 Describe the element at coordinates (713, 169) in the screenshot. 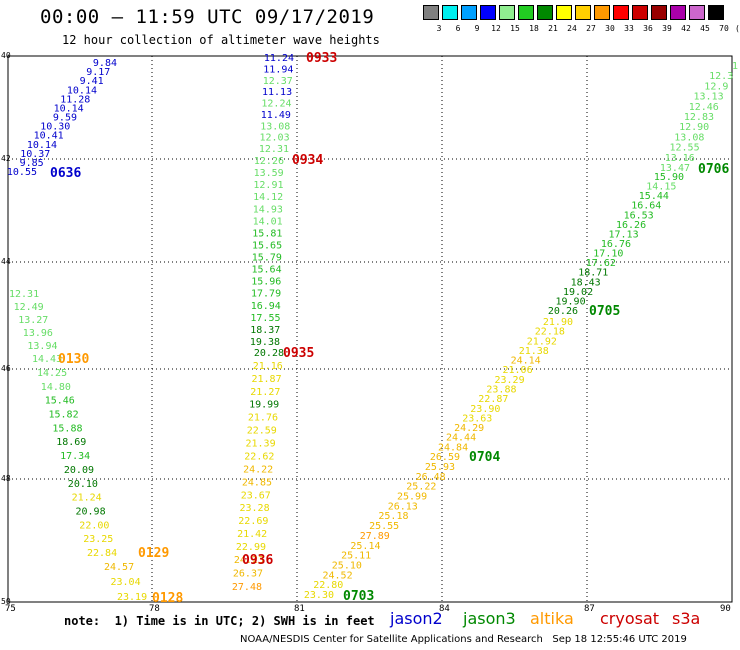

I see `pass-time-label: 0706` at that location.